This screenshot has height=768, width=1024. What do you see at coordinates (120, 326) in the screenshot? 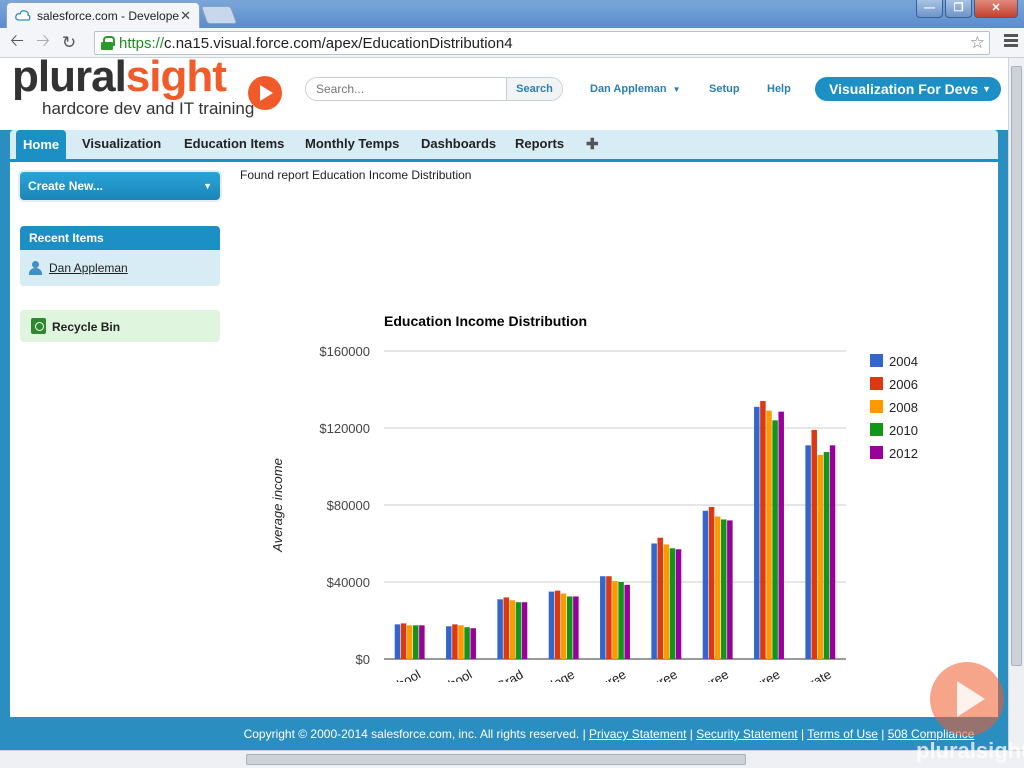
I see `recycle-bin: Recycle Bin` at bounding box center [120, 326].